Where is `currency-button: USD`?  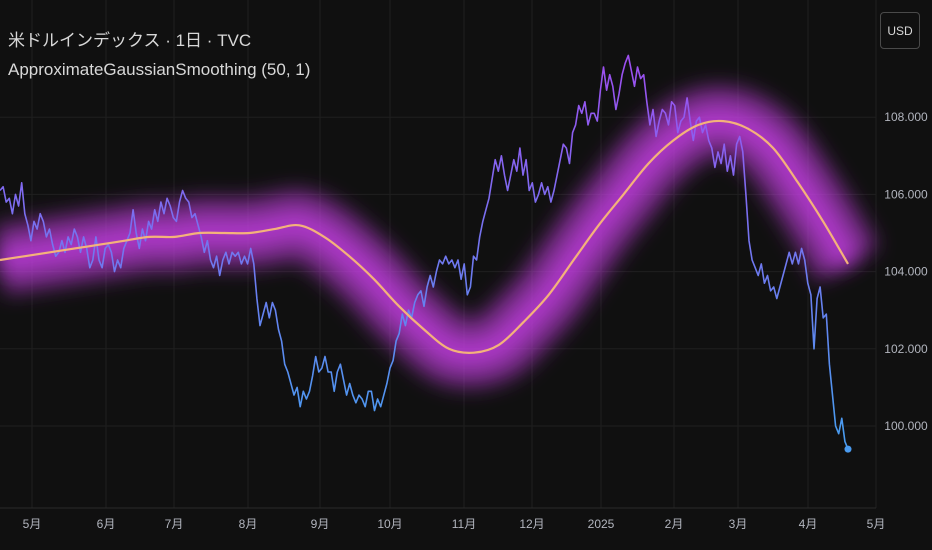
currency-button: USD is located at coordinates (900, 30).